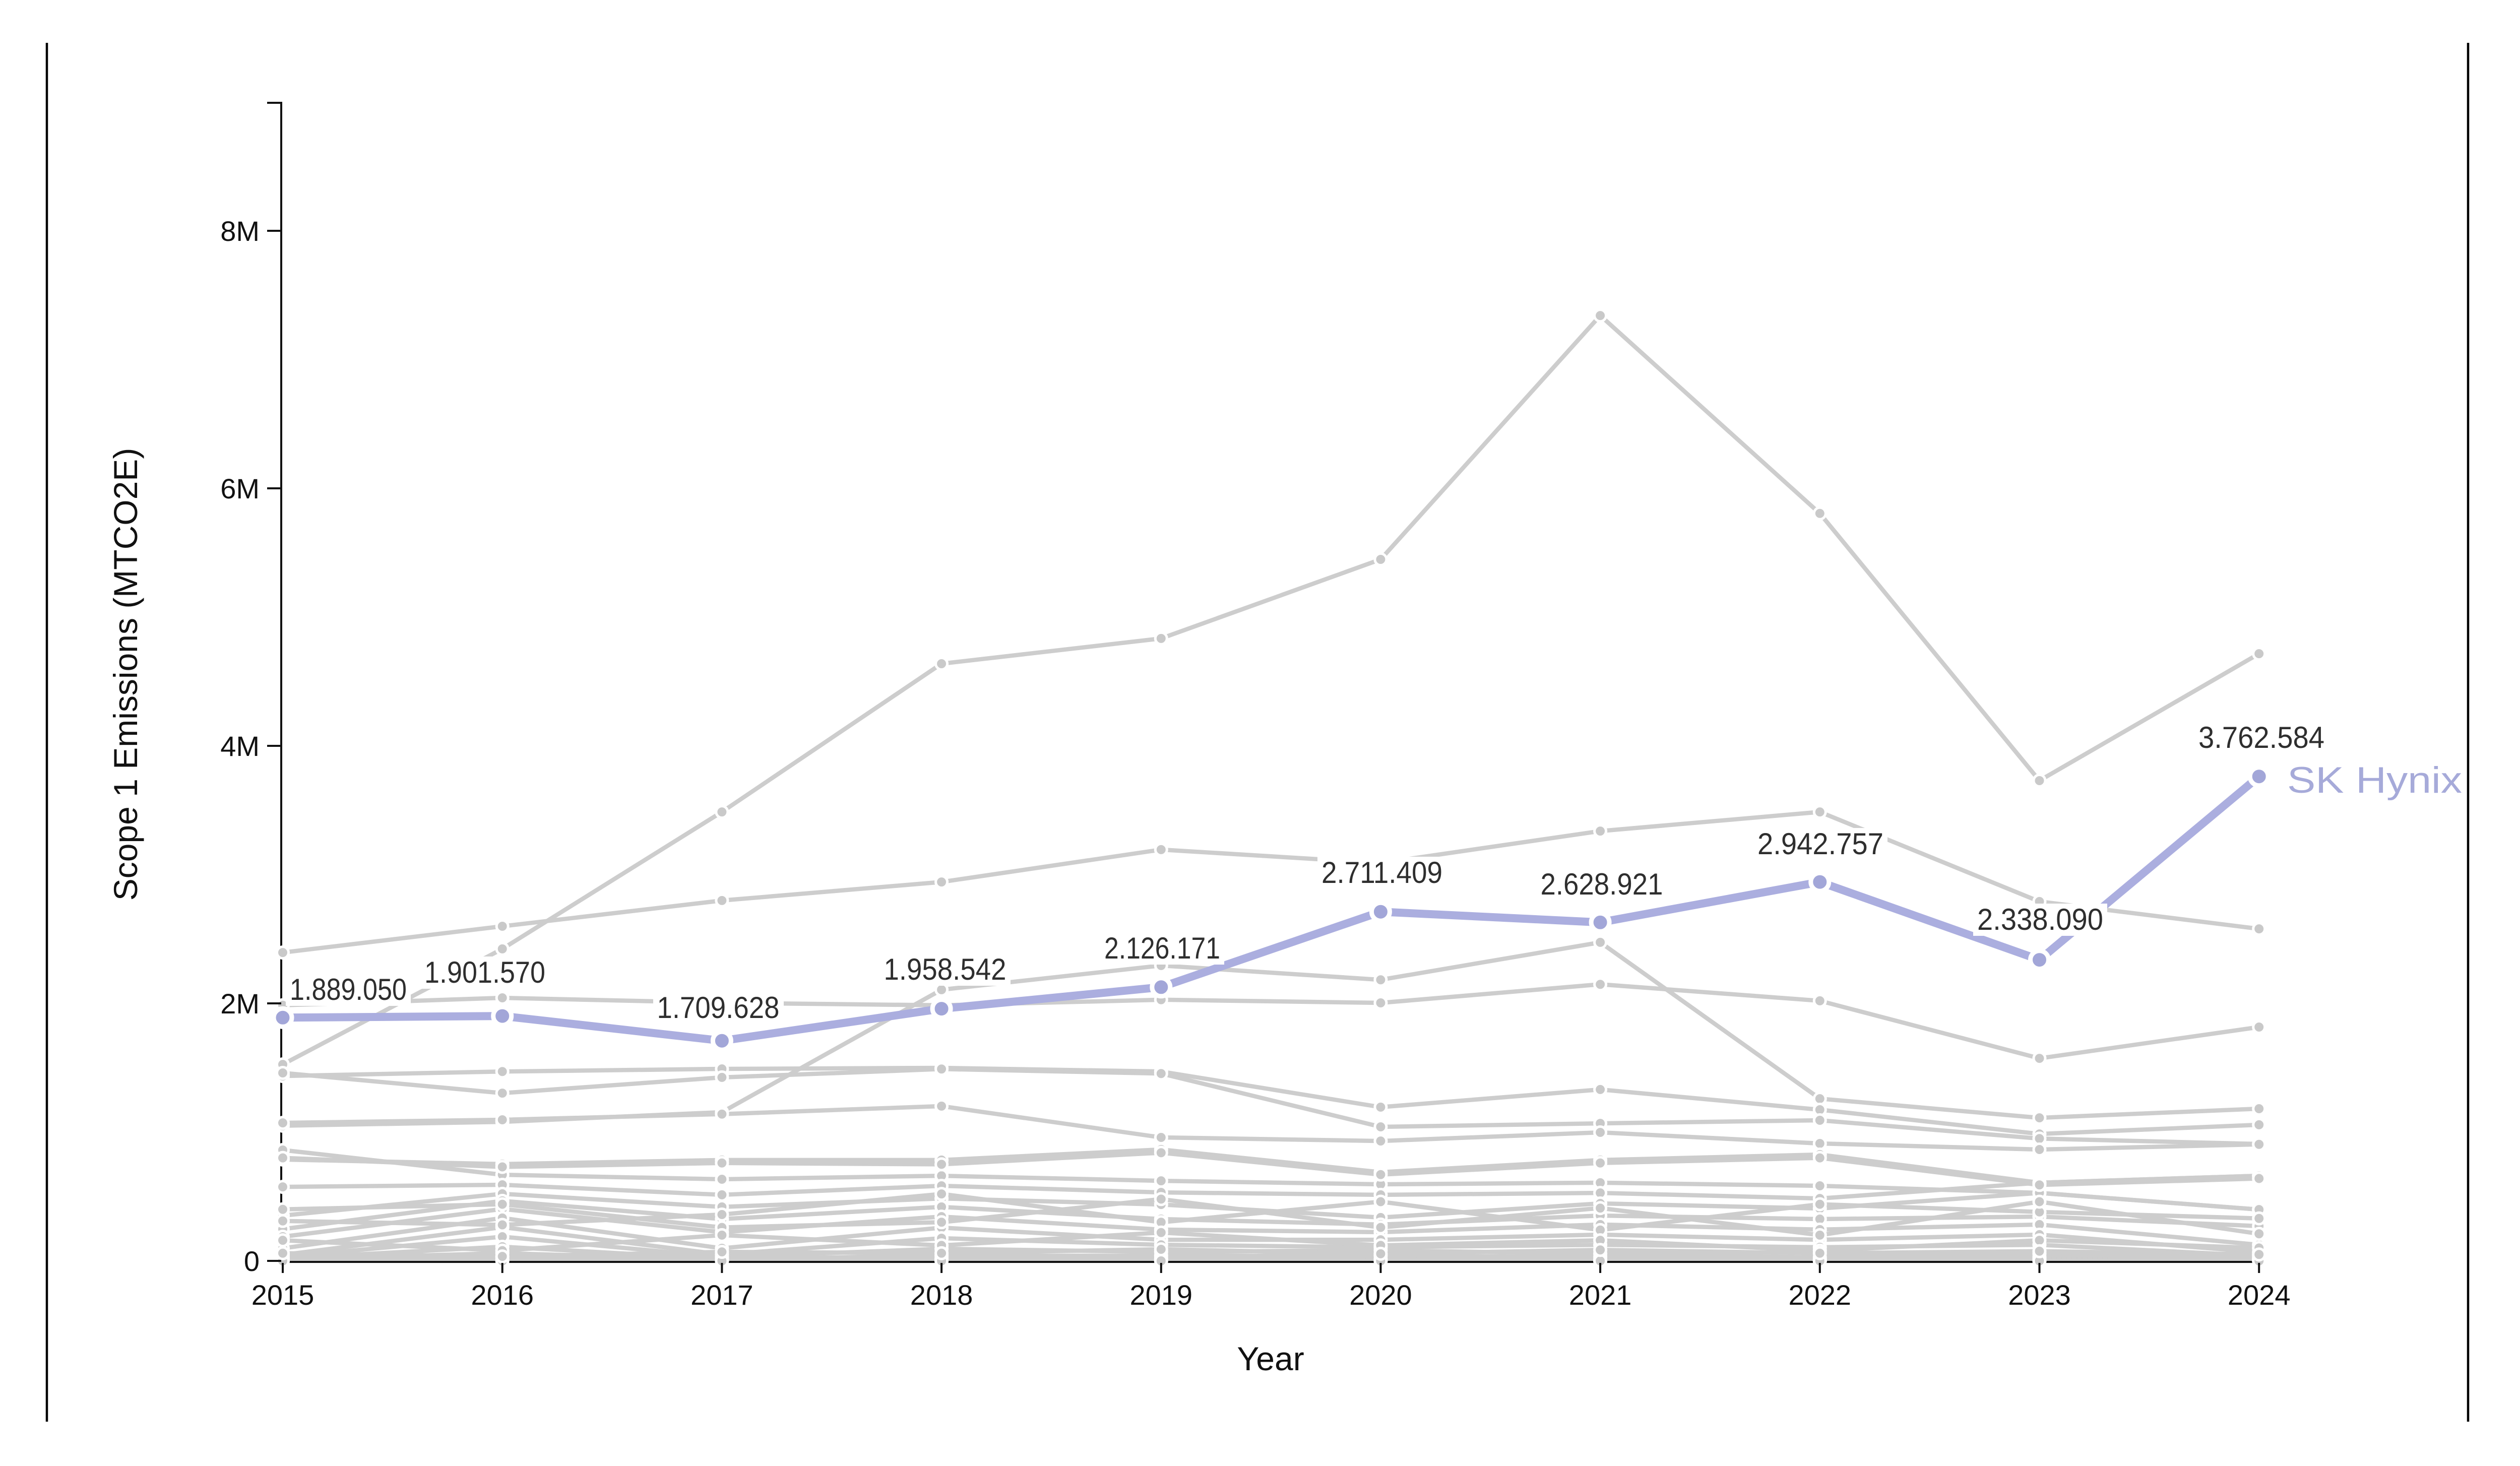  Describe the element at coordinates (282, 1295) in the screenshot. I see `svg-text: 2015` at that location.